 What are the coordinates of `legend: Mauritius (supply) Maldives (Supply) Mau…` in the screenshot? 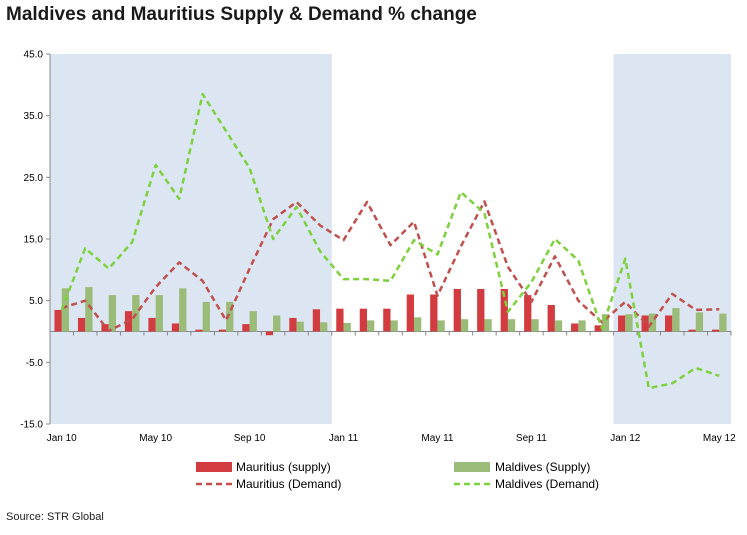 It's located at (397, 475).